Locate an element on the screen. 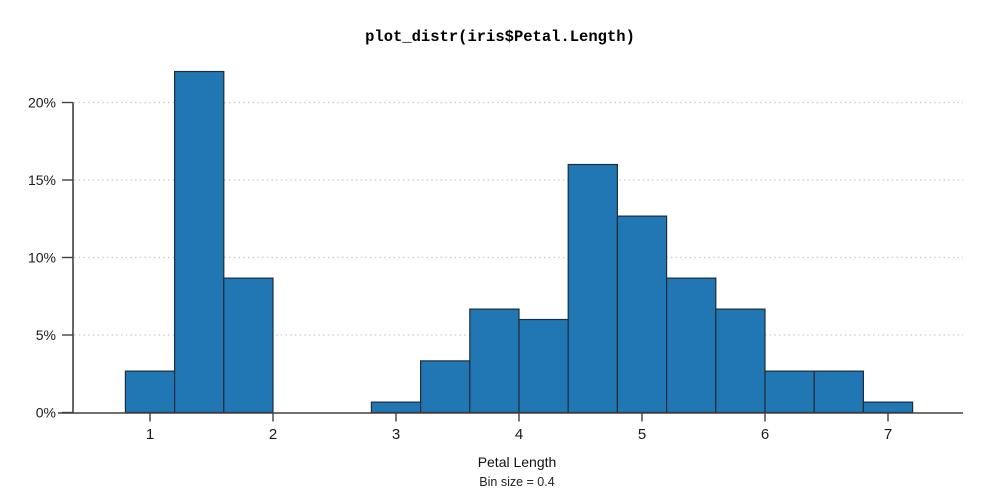 This screenshot has width=1000, height=500. y-tick-label: 20% is located at coordinates (42, 103).